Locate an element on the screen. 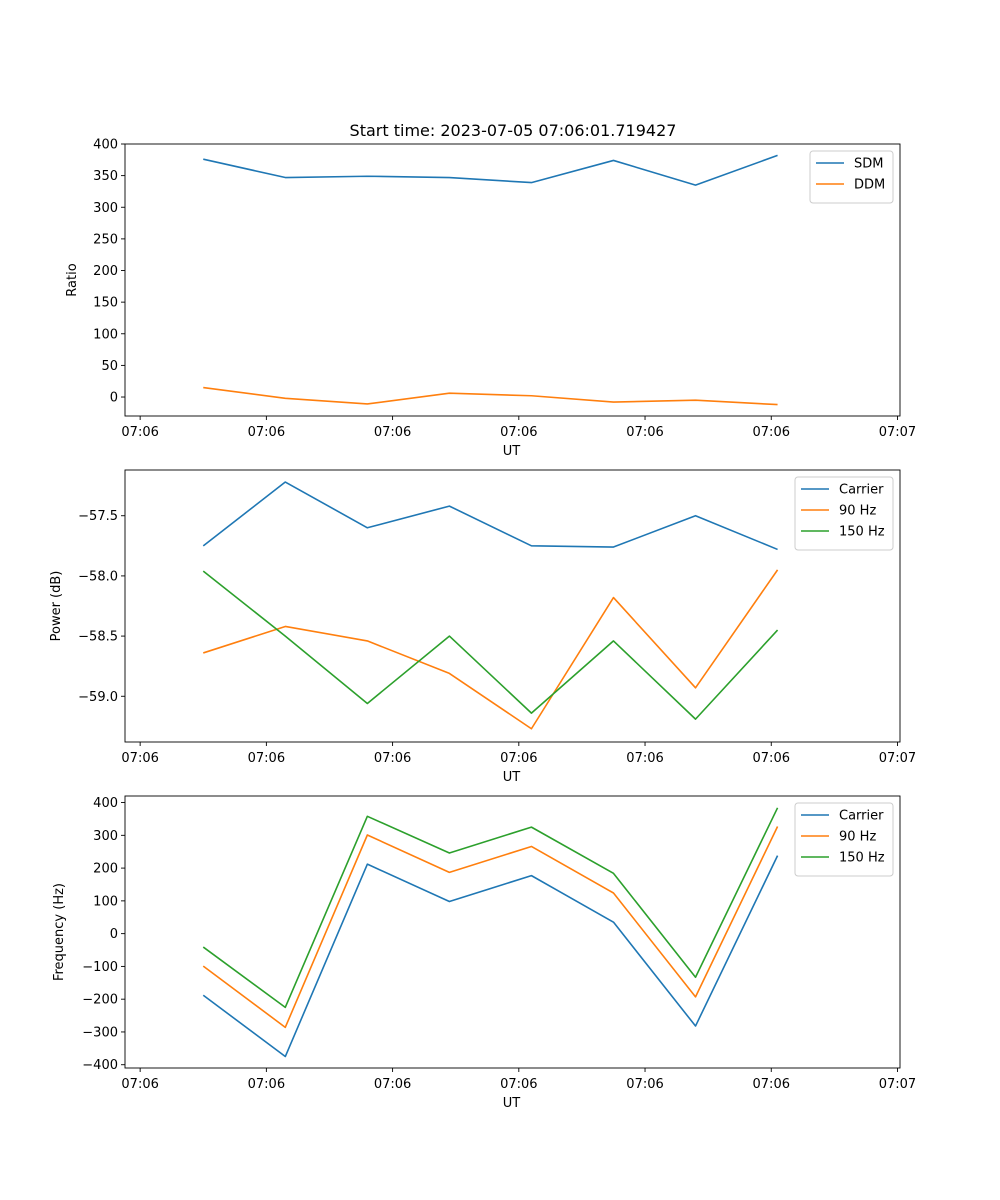  series-line-ddm is located at coordinates (490, 396).